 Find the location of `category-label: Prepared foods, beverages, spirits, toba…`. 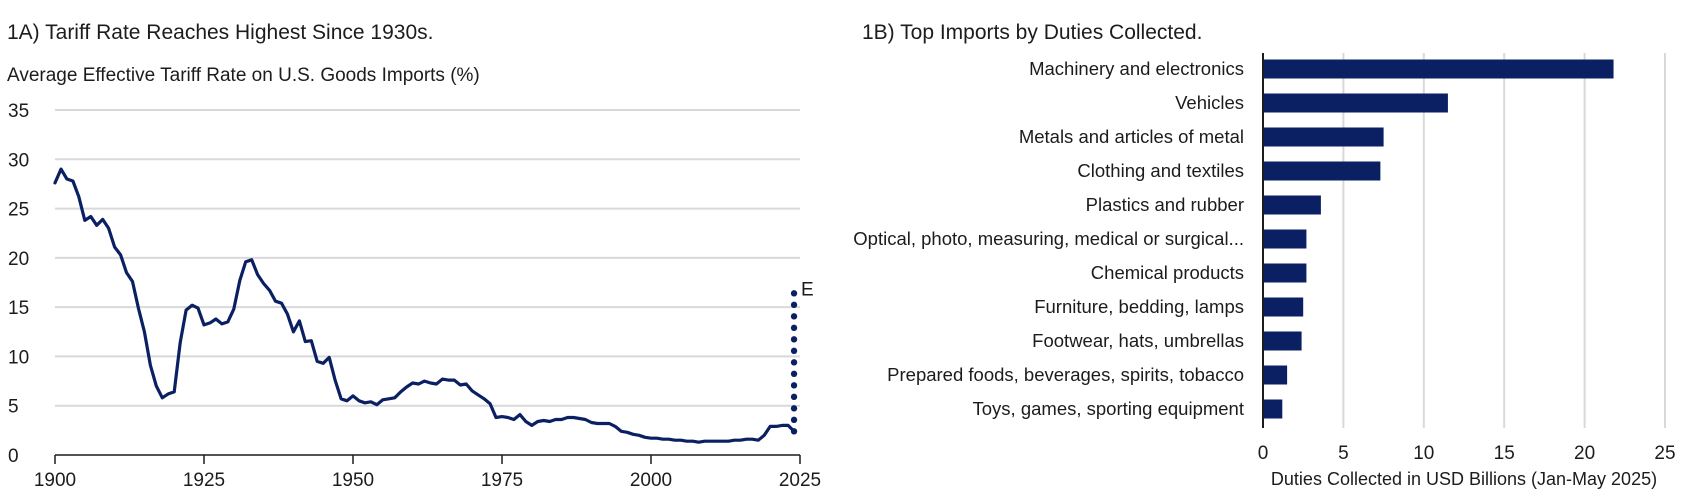

category-label: Prepared foods, beverages, spirits, toba… is located at coordinates (1065, 374).